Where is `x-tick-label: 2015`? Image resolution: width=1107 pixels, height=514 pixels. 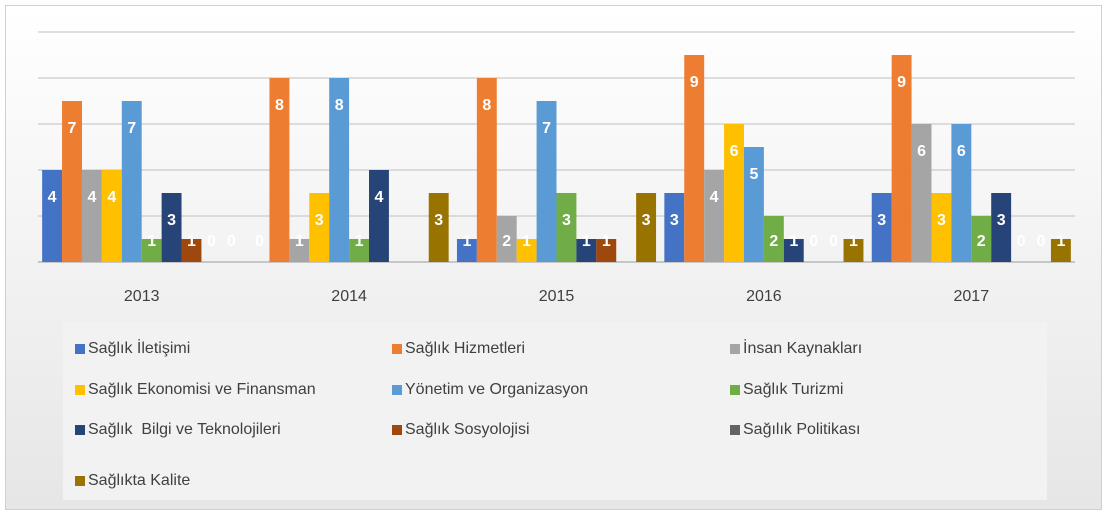
x-tick-label: 2015 is located at coordinates (557, 296).